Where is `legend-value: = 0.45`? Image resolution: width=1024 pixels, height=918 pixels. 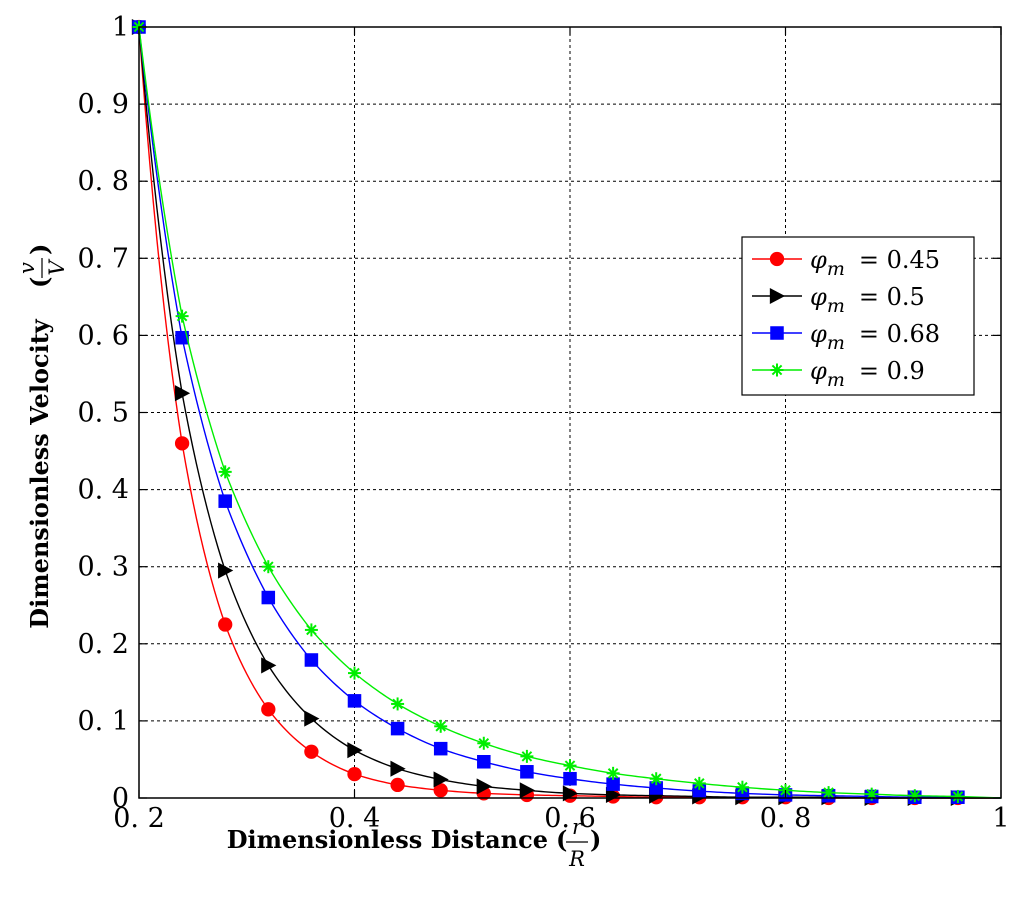
legend-value: = 0.45 is located at coordinates (899, 260).